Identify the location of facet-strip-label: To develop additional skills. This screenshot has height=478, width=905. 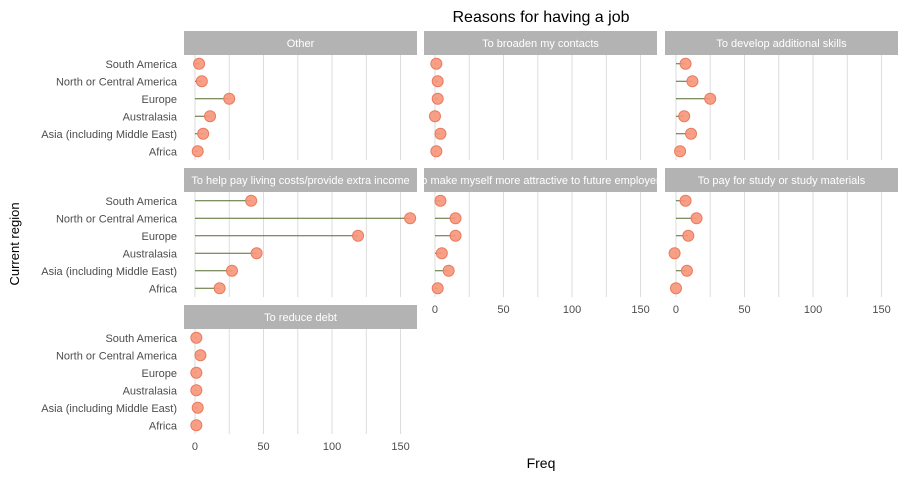
(781, 44).